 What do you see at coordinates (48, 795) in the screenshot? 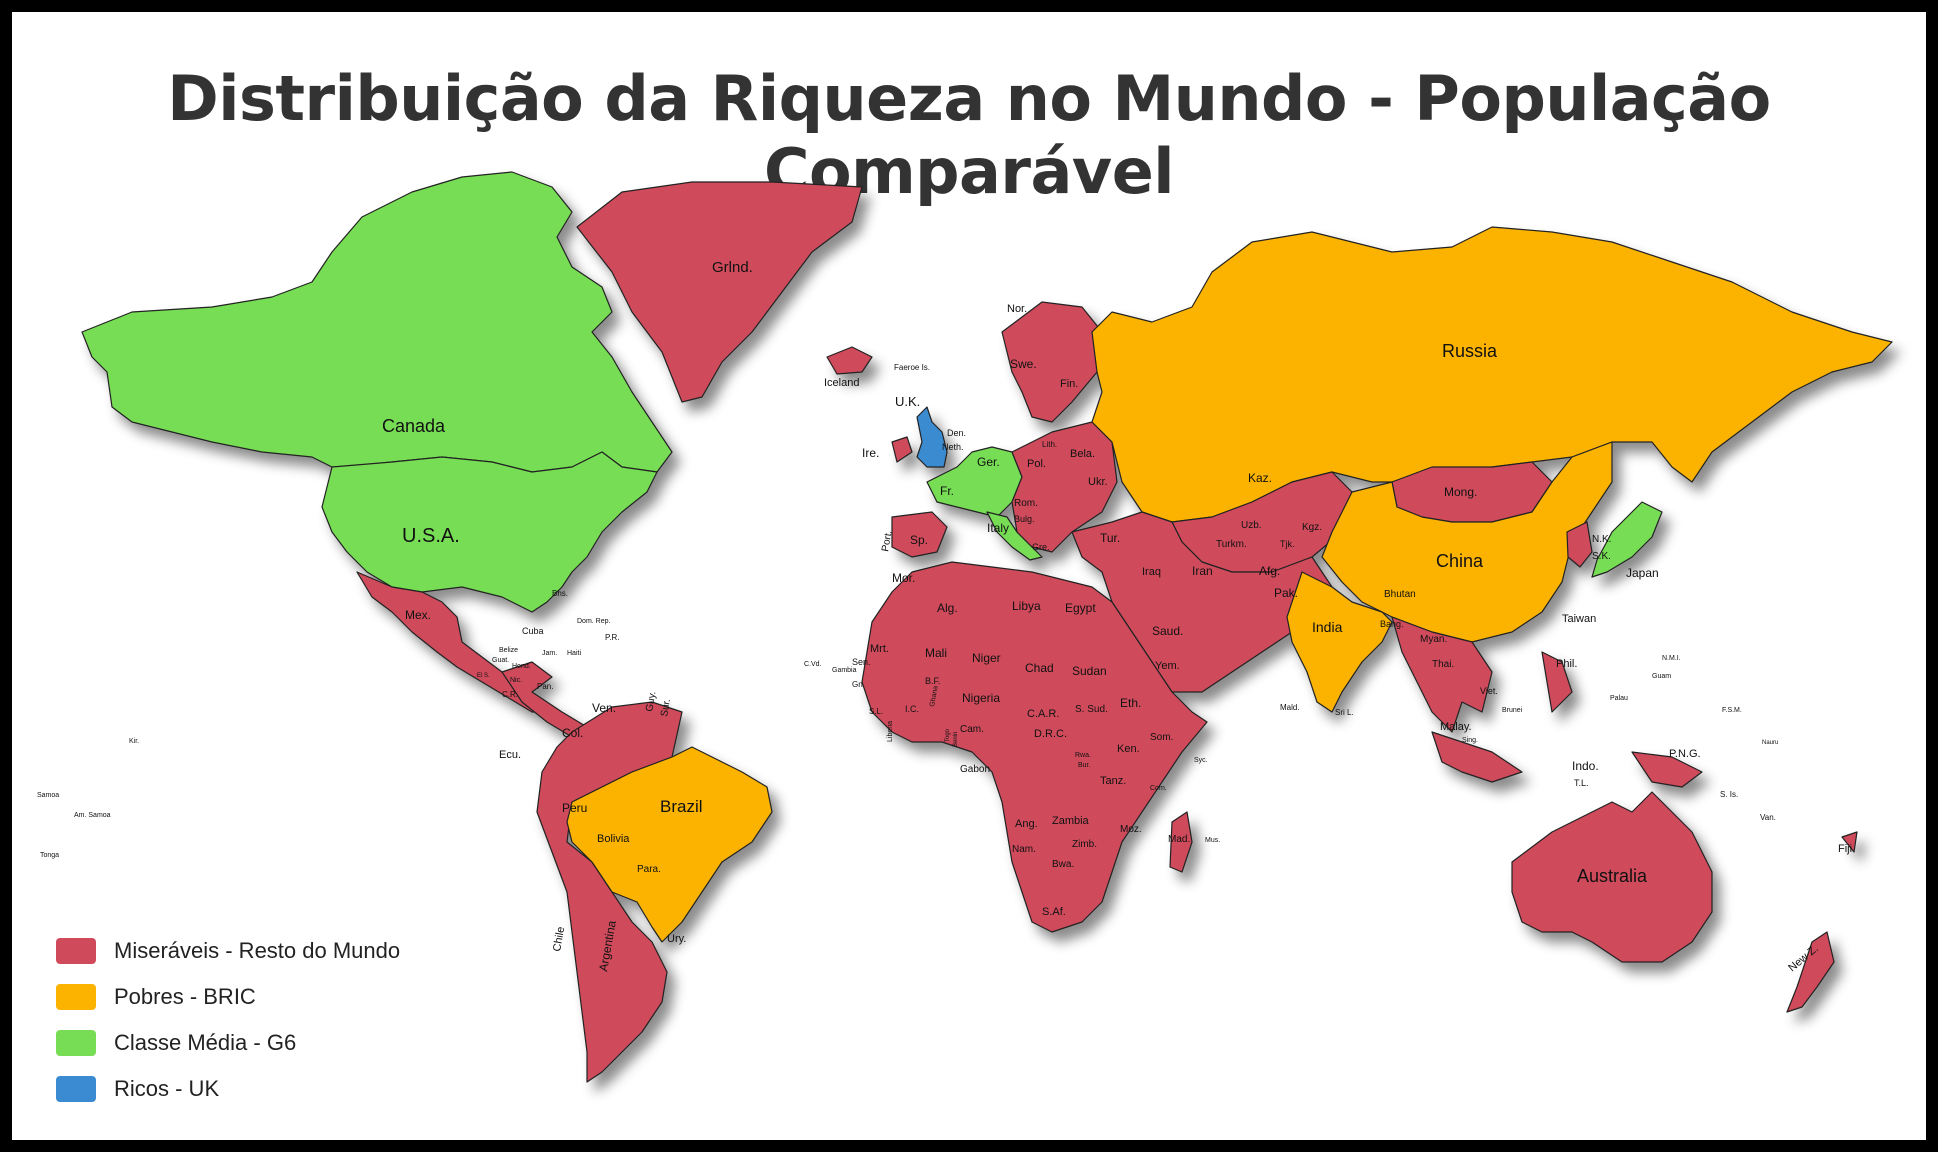
I see `label-samoa: Samoa` at bounding box center [48, 795].